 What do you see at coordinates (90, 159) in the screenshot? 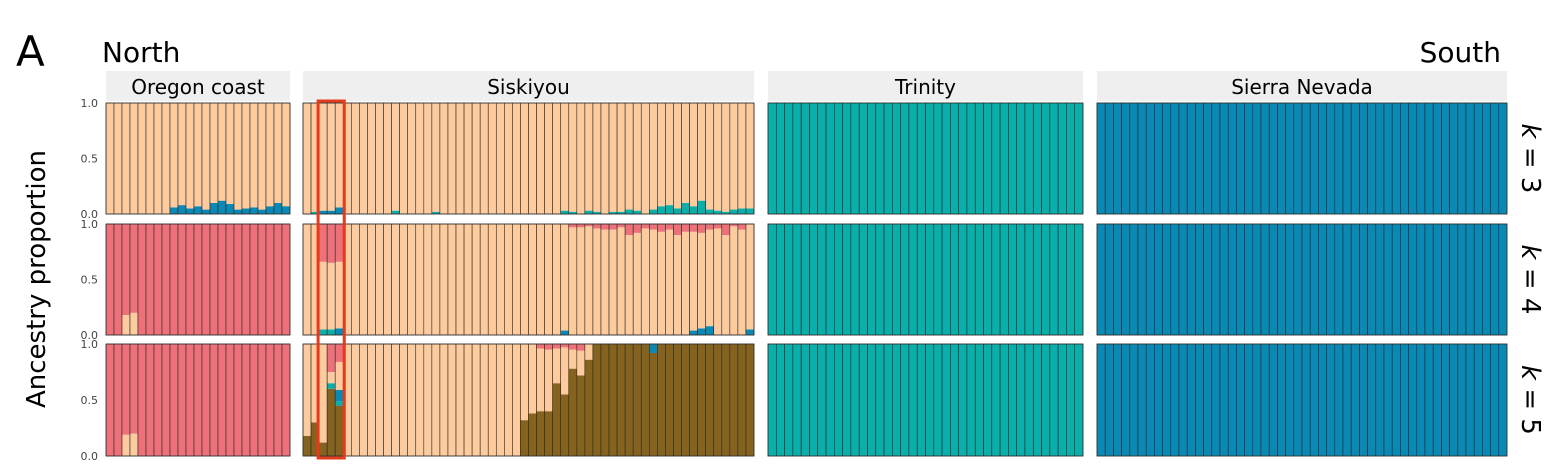
I see `y-tick-label: 0.5` at bounding box center [90, 159].